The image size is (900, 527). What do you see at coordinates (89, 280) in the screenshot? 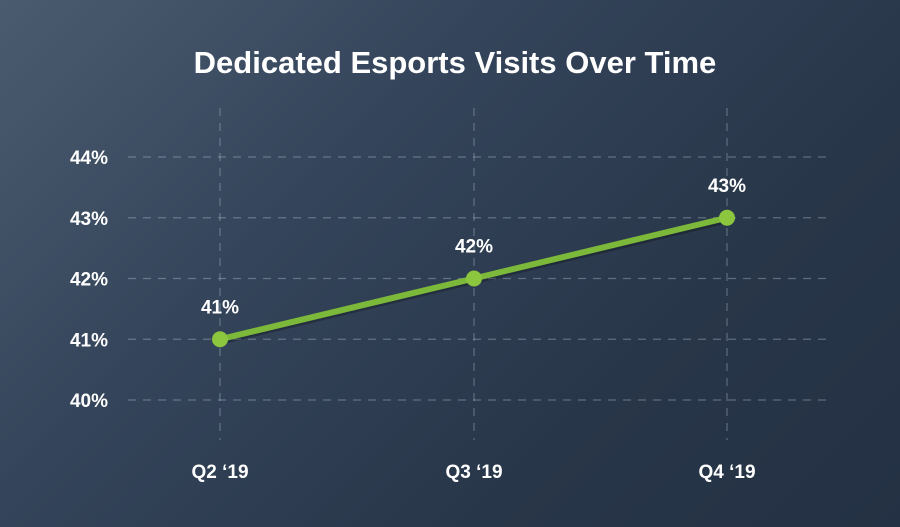
I see `y-tick-label: 42%` at bounding box center [89, 280].